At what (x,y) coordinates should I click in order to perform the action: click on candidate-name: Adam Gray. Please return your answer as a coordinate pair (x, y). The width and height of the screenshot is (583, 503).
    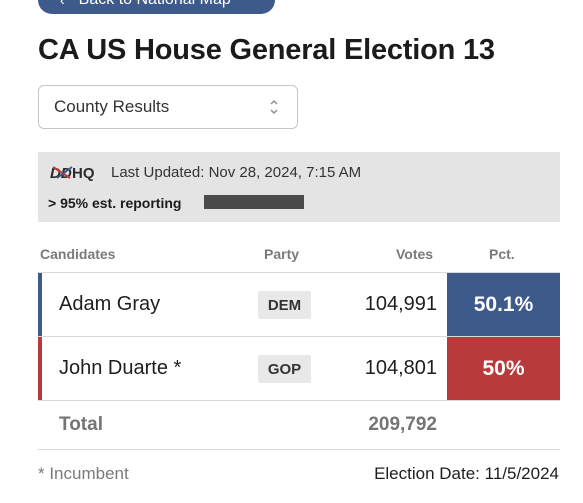
    Looking at the image, I should click on (110, 304).